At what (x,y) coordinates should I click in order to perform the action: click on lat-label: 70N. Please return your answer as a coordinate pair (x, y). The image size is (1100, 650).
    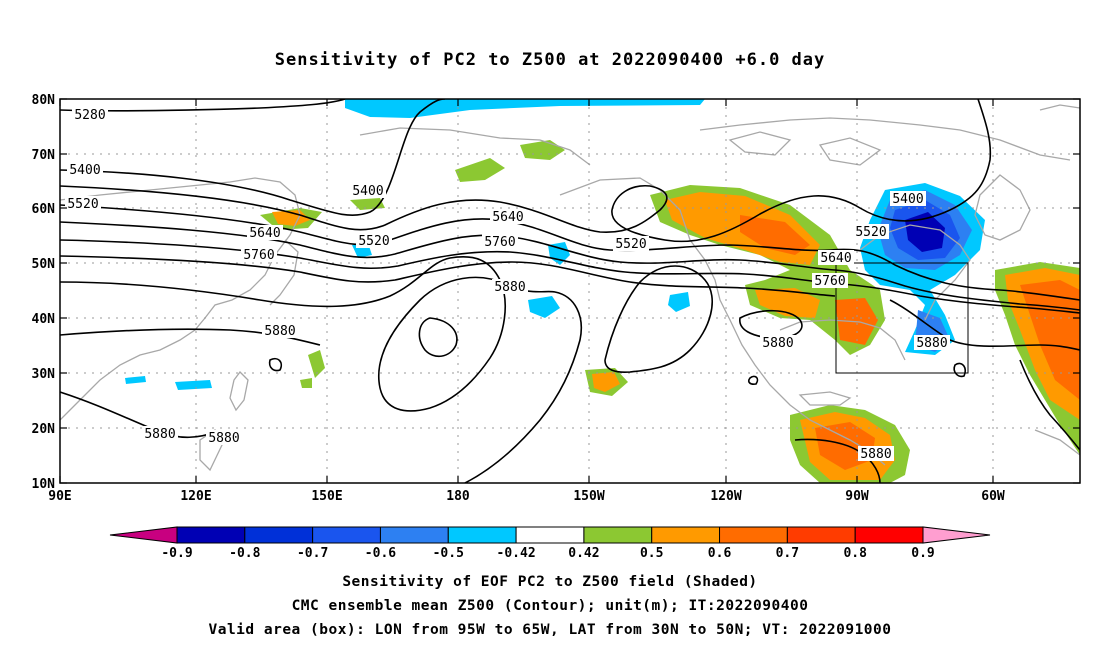
    Looking at the image, I should click on (44, 155).